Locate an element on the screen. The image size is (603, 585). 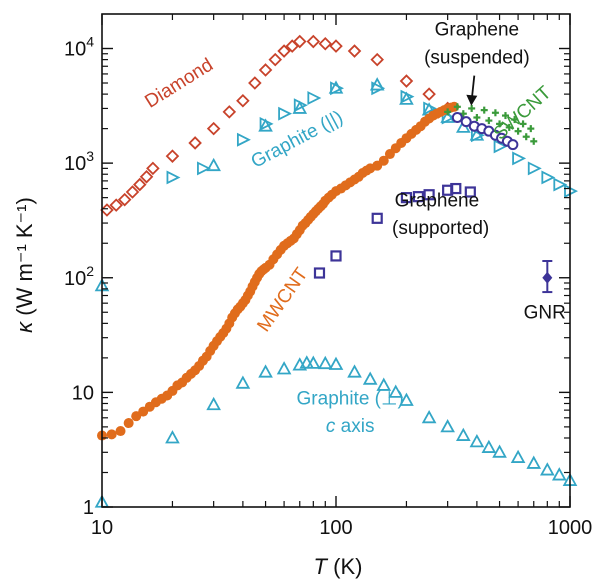
annotation-graphene-supported-2: (supported) is located at coordinates (440, 228).